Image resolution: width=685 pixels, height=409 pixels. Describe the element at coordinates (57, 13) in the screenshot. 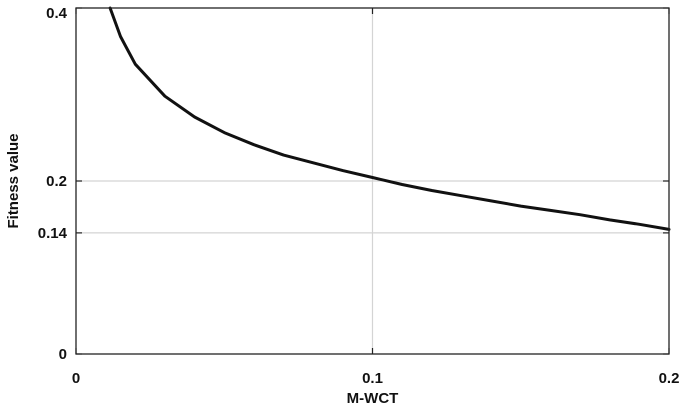

I see `y-tick-label: 0.4` at that location.